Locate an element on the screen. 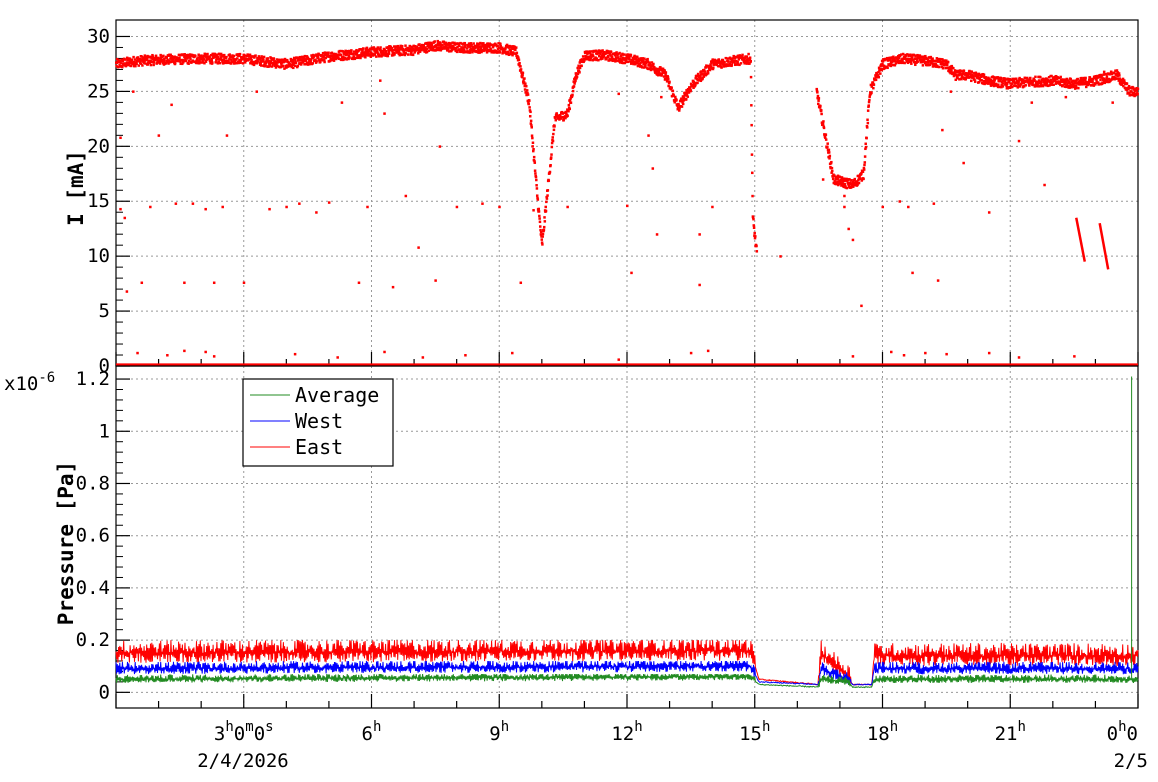  x-tick-hour: 12 is located at coordinates (622, 734).